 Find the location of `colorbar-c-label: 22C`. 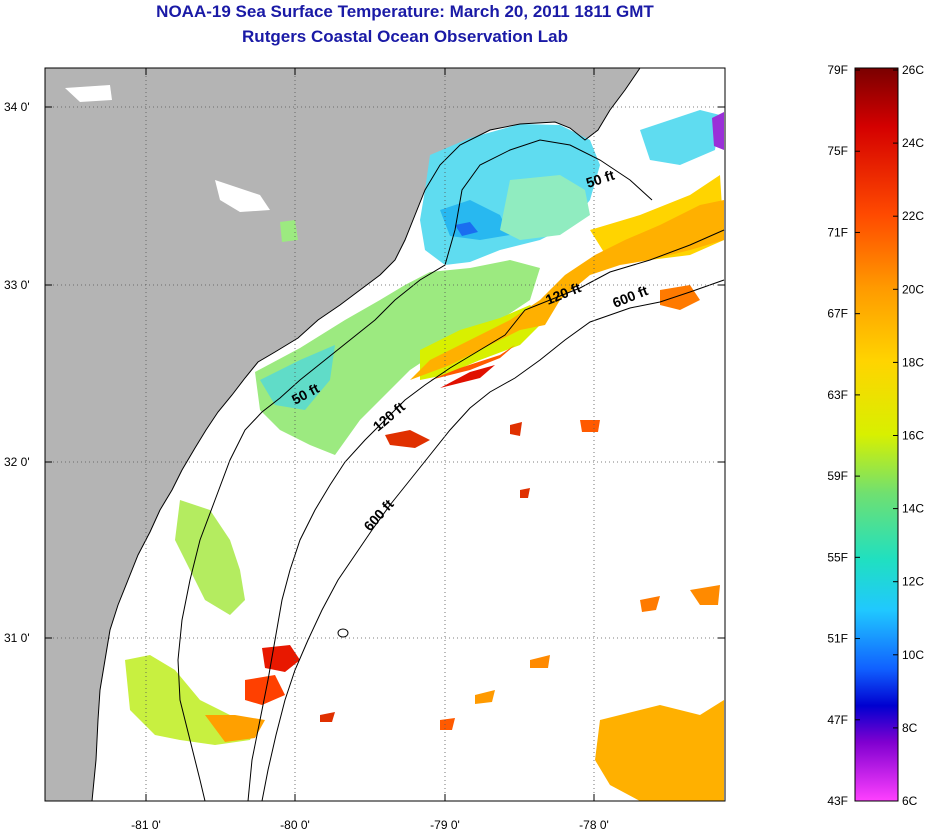

colorbar-c-label: 22C is located at coordinates (913, 216).